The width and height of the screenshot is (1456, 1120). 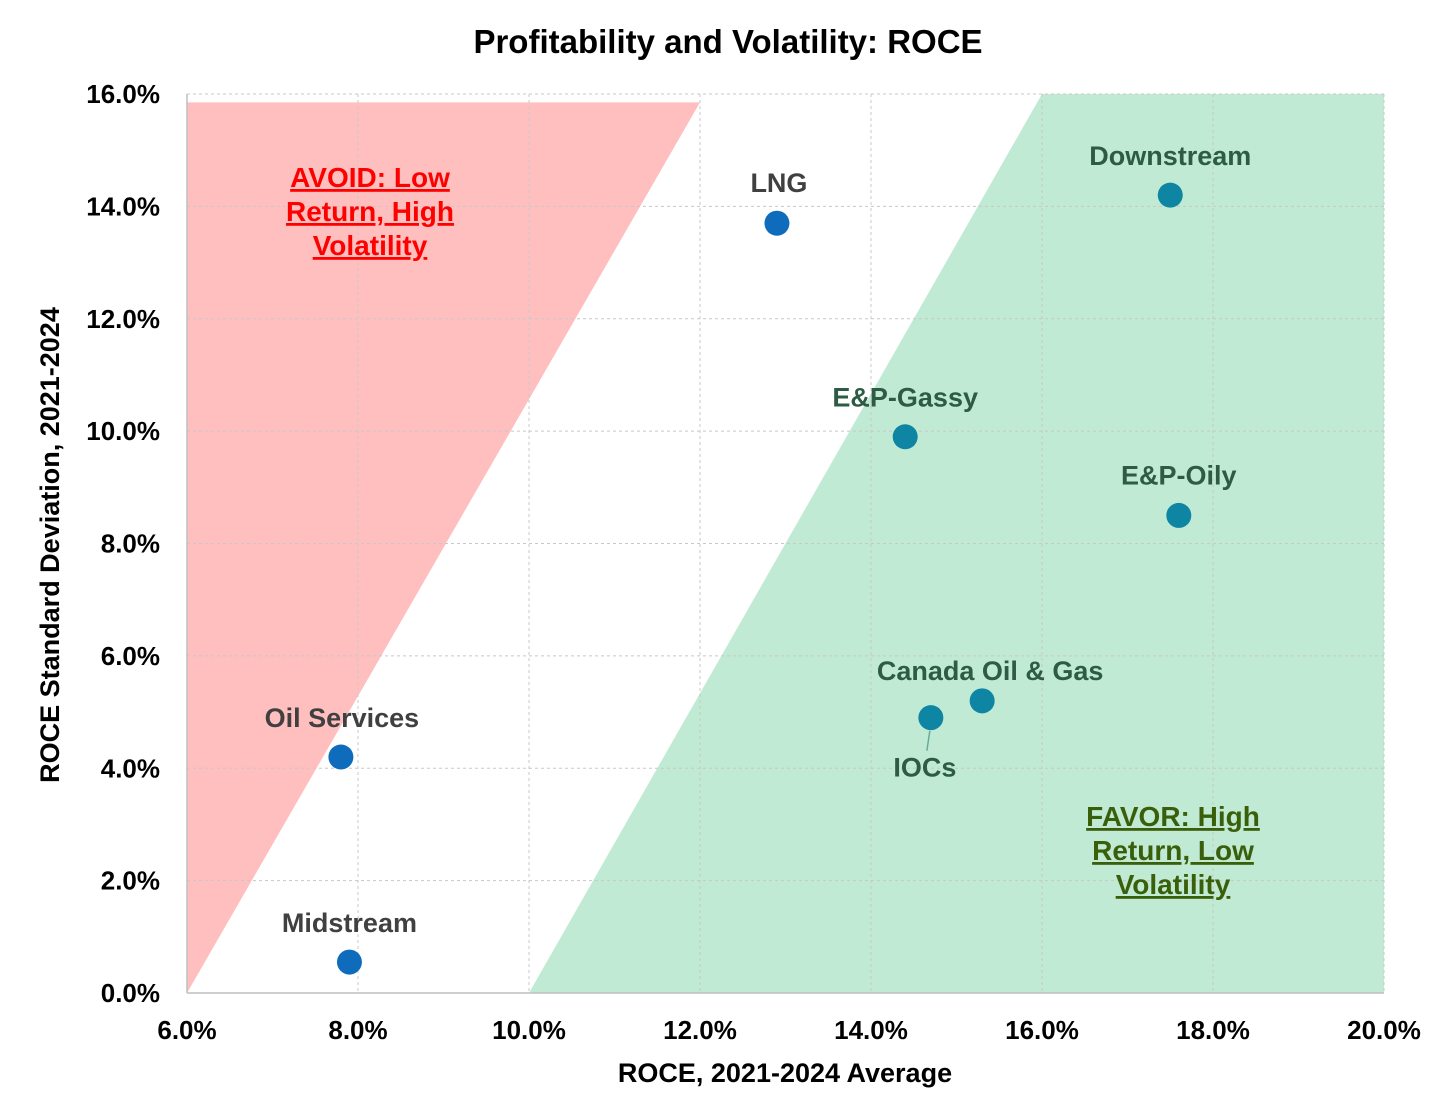 What do you see at coordinates (130, 881) in the screenshot?
I see `y-tick-label: 2.0%` at bounding box center [130, 881].